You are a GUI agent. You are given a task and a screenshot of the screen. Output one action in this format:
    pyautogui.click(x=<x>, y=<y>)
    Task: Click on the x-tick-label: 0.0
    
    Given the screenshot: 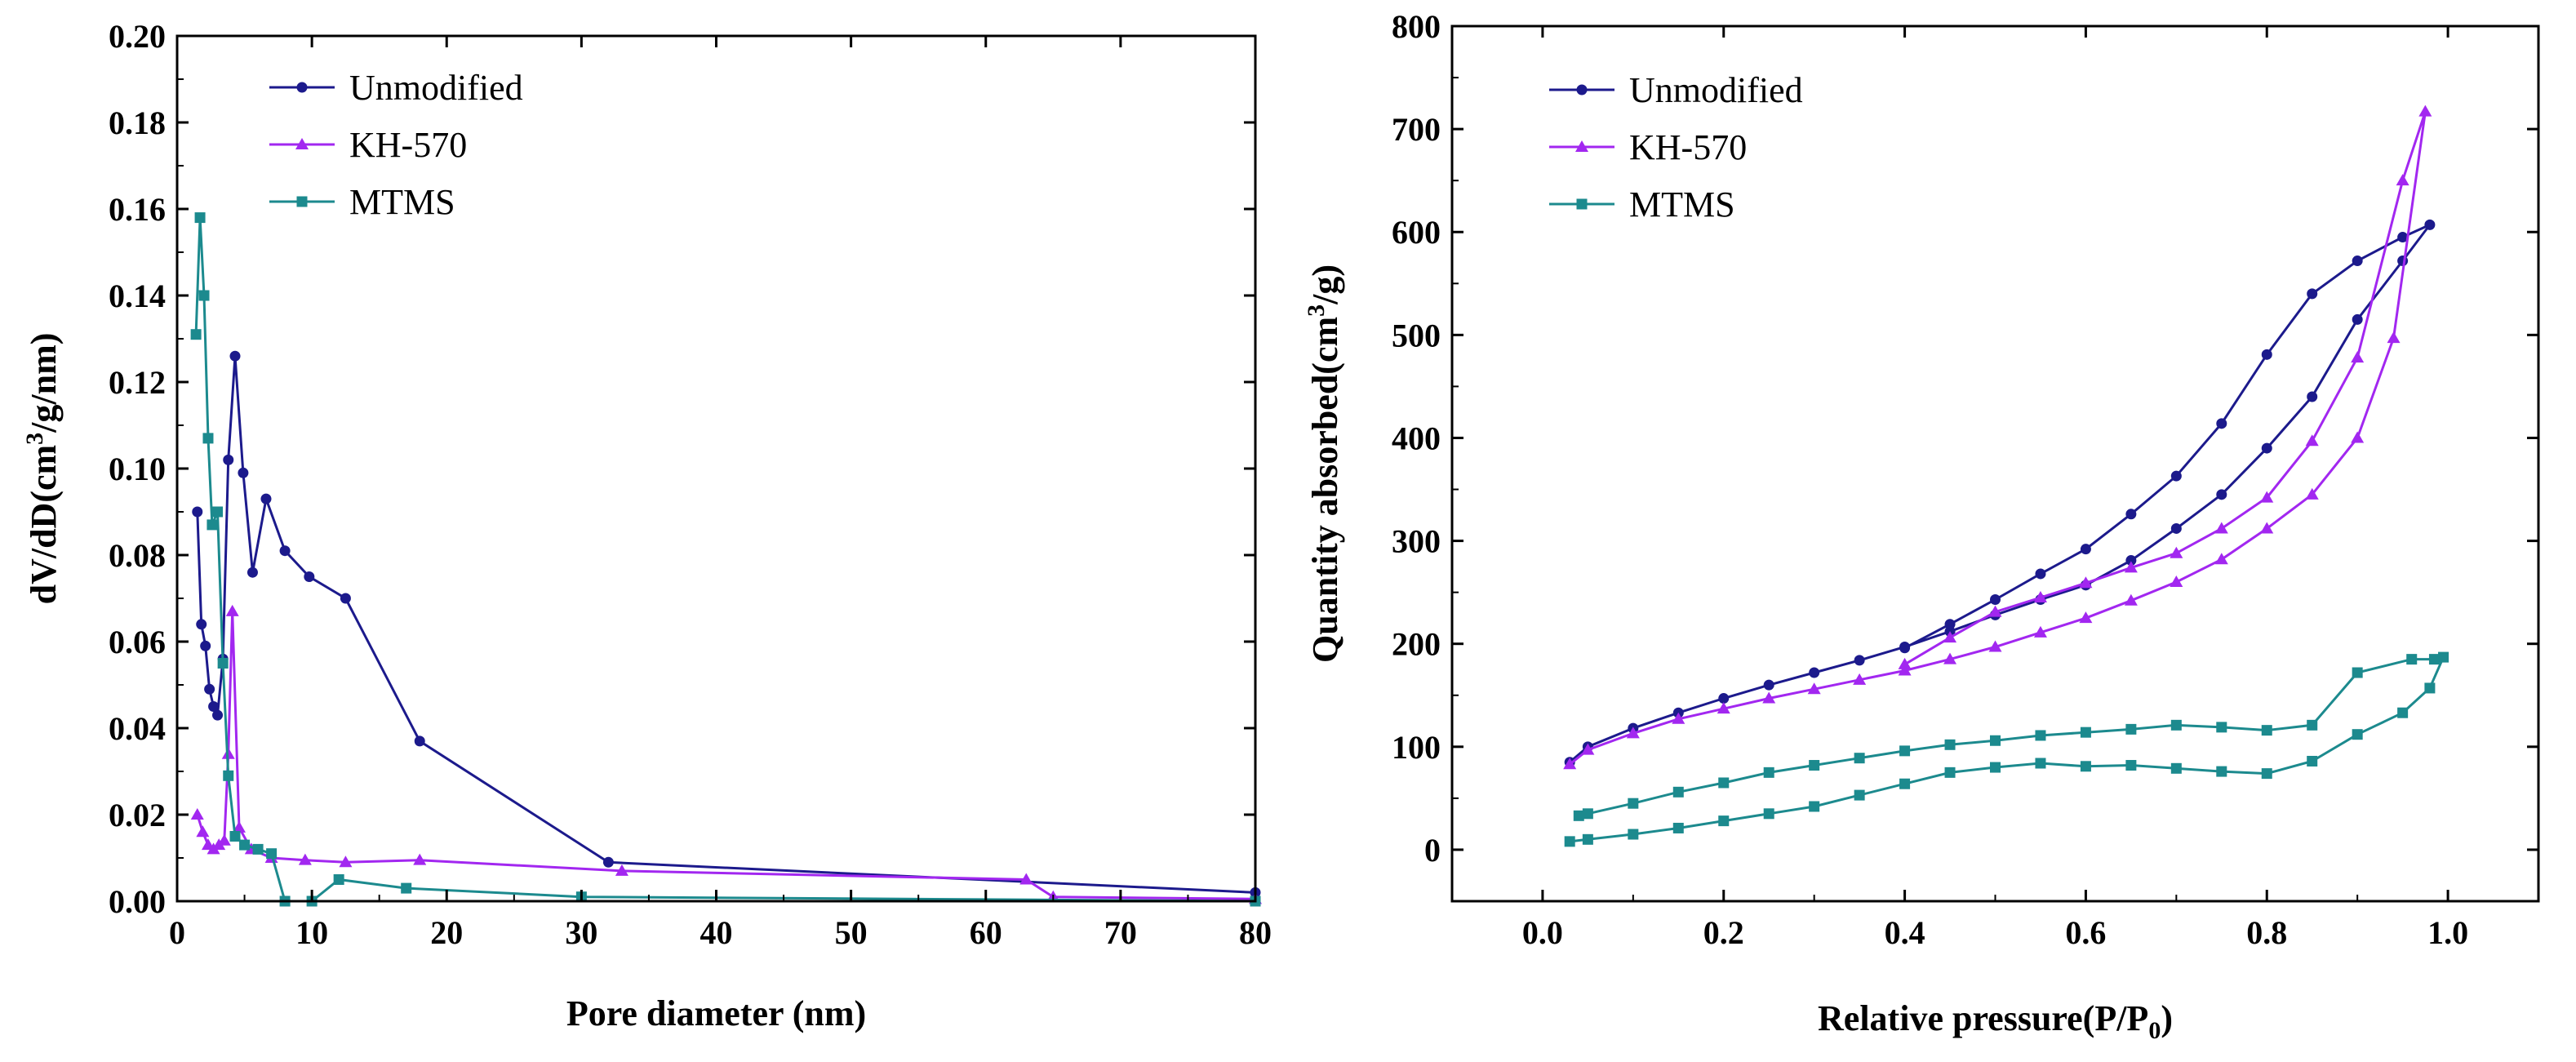 What is the action you would take?
    pyautogui.click(x=1542, y=932)
    